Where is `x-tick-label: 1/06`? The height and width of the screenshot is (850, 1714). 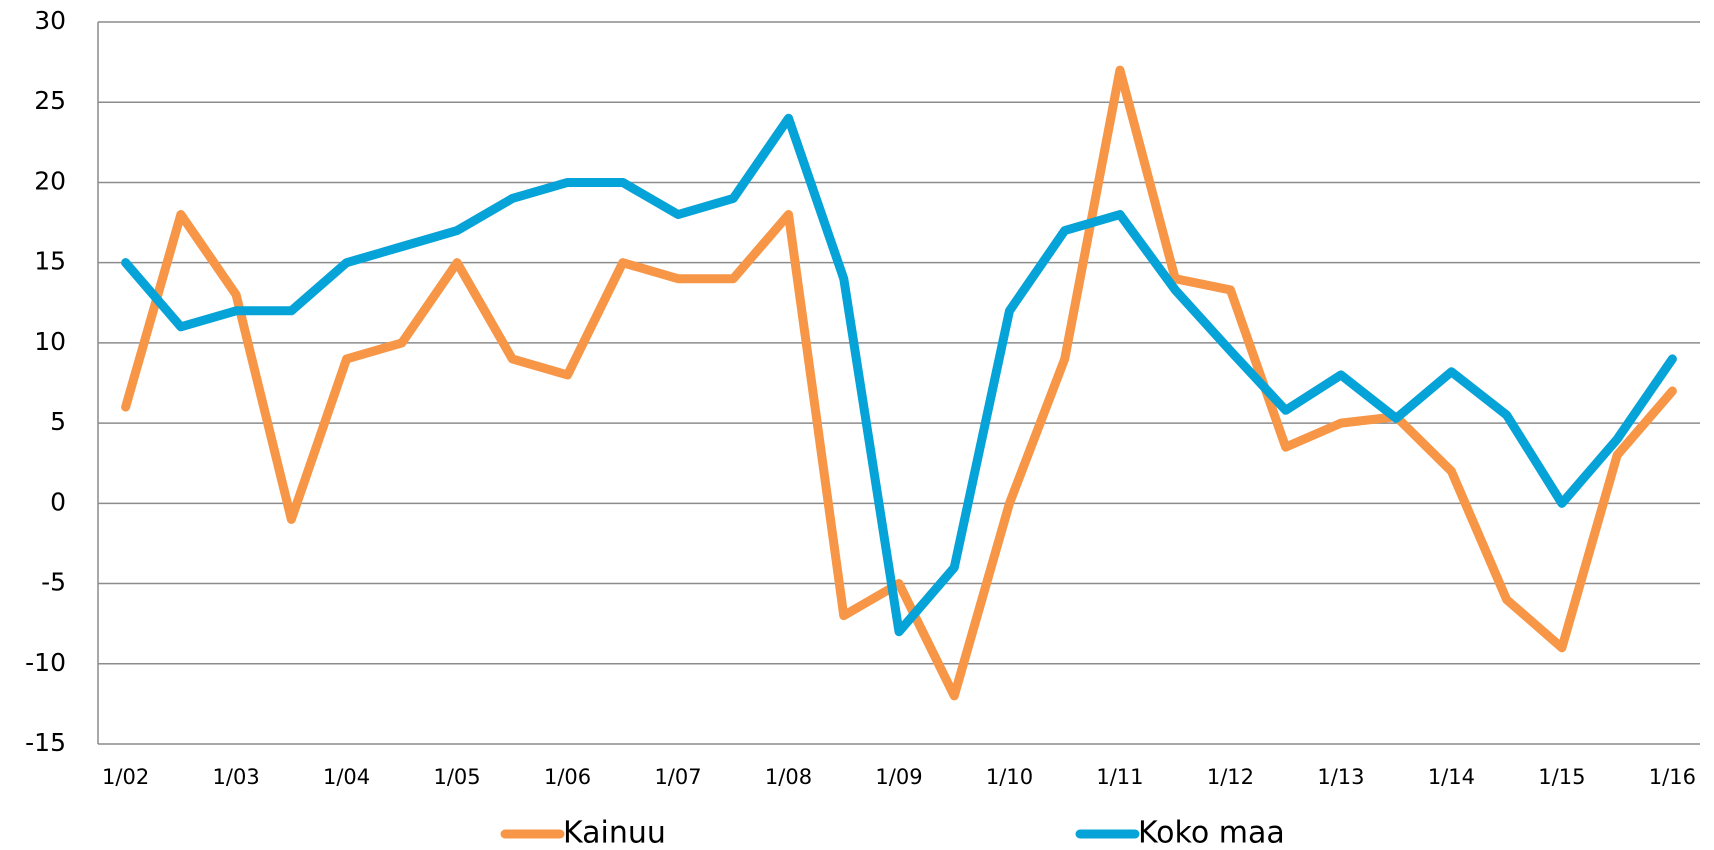 x-tick-label: 1/06 is located at coordinates (567, 777).